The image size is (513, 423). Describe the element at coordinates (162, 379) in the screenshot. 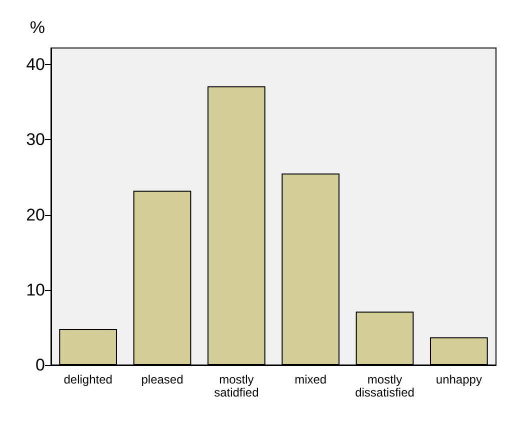

I see `x-tick-label: pleased` at that location.